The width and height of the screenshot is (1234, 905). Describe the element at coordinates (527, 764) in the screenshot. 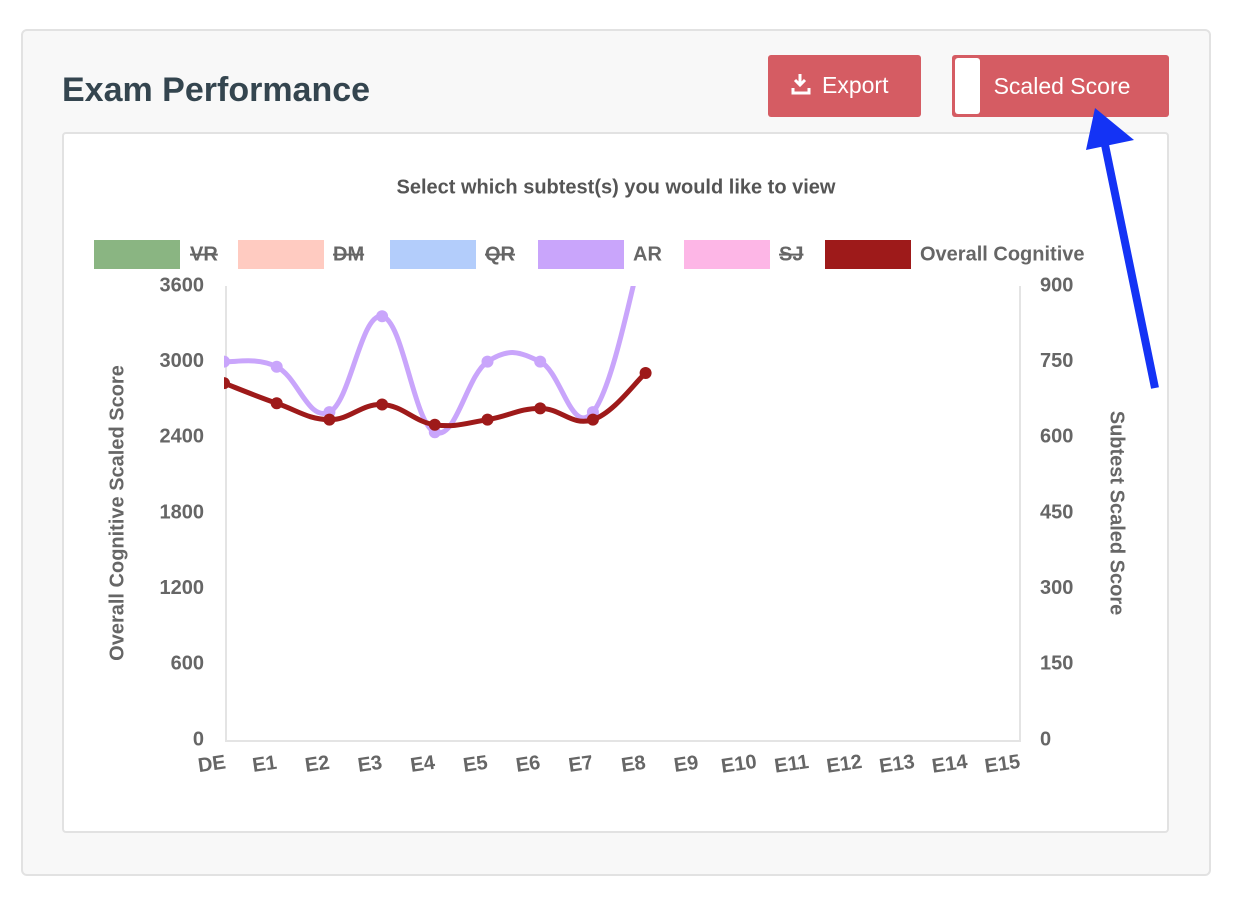

I see `x-tick-label: E6` at that location.